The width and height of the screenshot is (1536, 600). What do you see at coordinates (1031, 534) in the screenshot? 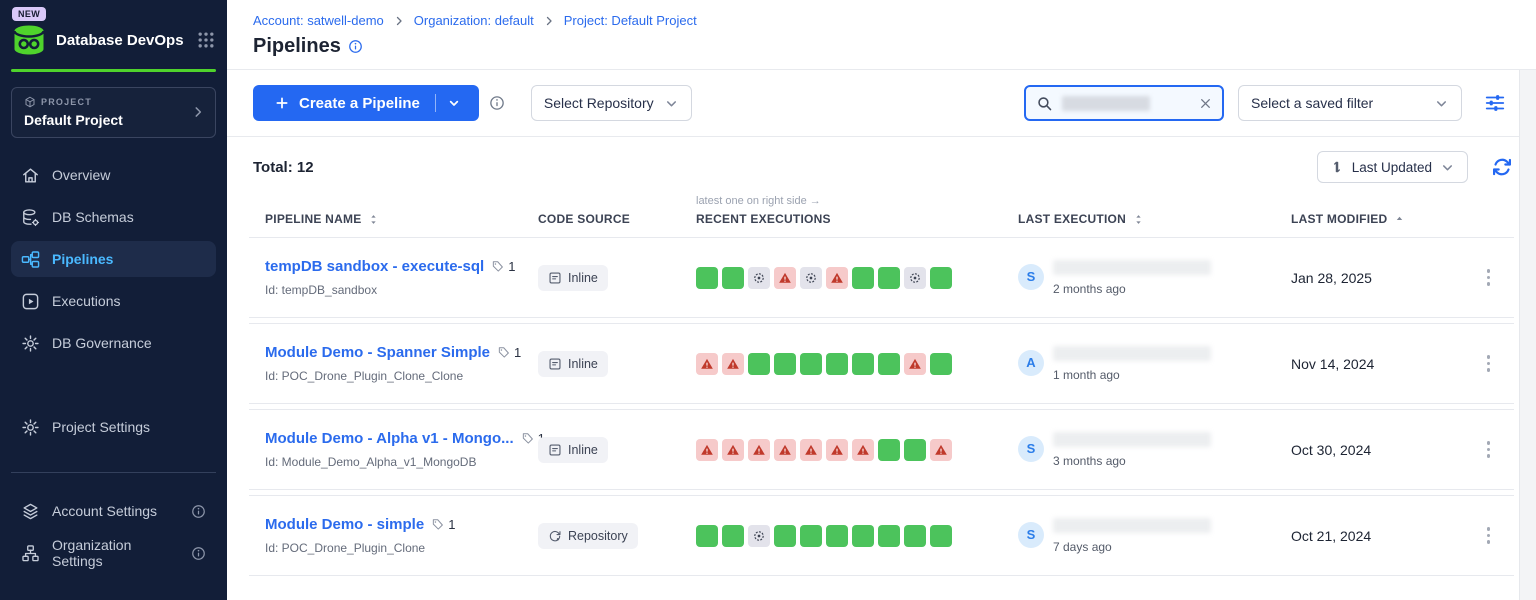
I see `avatar: S` at bounding box center [1031, 534].